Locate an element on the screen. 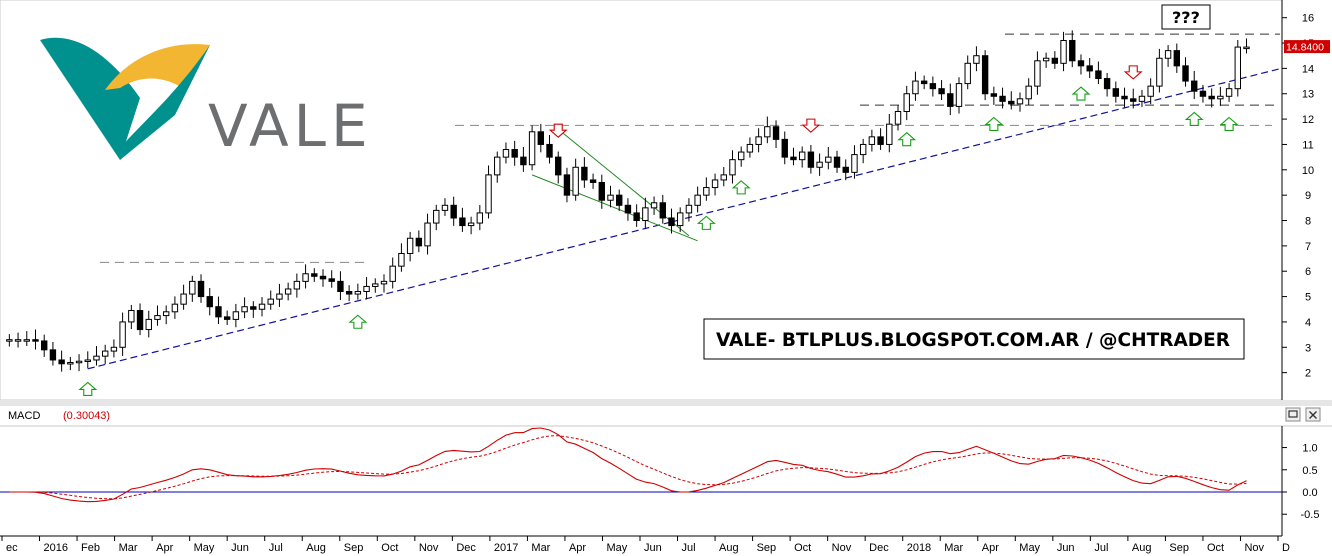 The width and height of the screenshot is (1332, 556). time-tick-label: Mar is located at coordinates (128, 548).